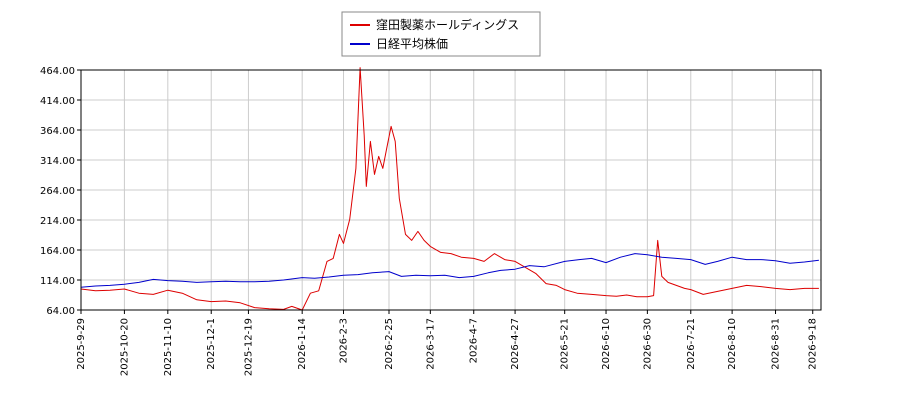  I want to click on y-tick-label: 414.00, so click(57, 101).